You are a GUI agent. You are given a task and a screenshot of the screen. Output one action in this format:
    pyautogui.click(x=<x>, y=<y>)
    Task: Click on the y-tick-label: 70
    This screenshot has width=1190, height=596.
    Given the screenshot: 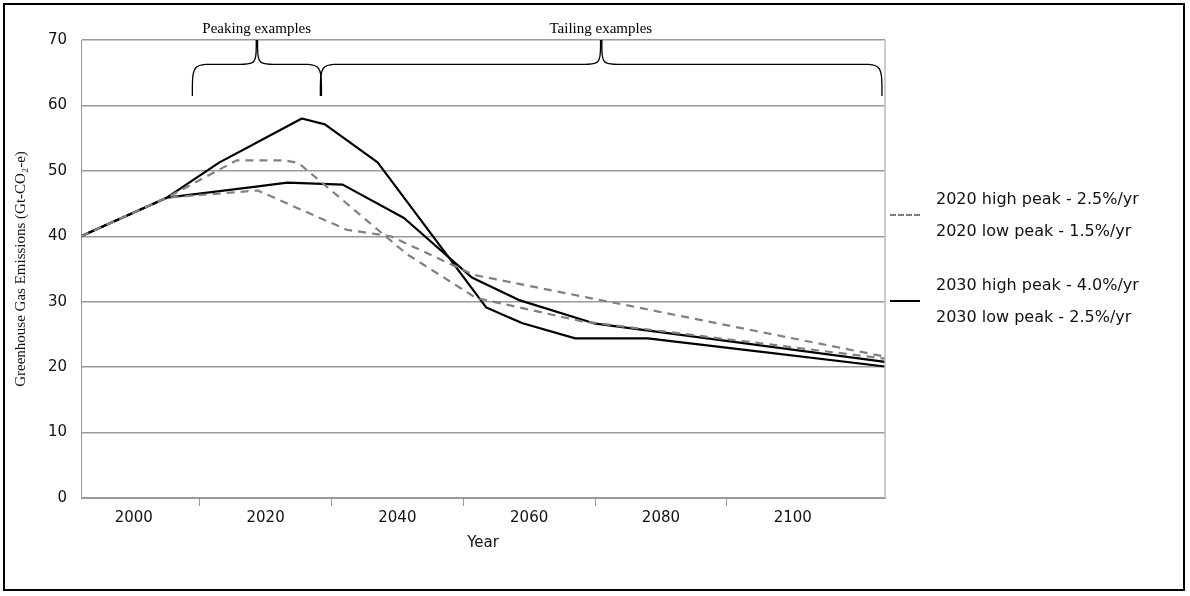 What is the action you would take?
    pyautogui.click(x=57, y=38)
    